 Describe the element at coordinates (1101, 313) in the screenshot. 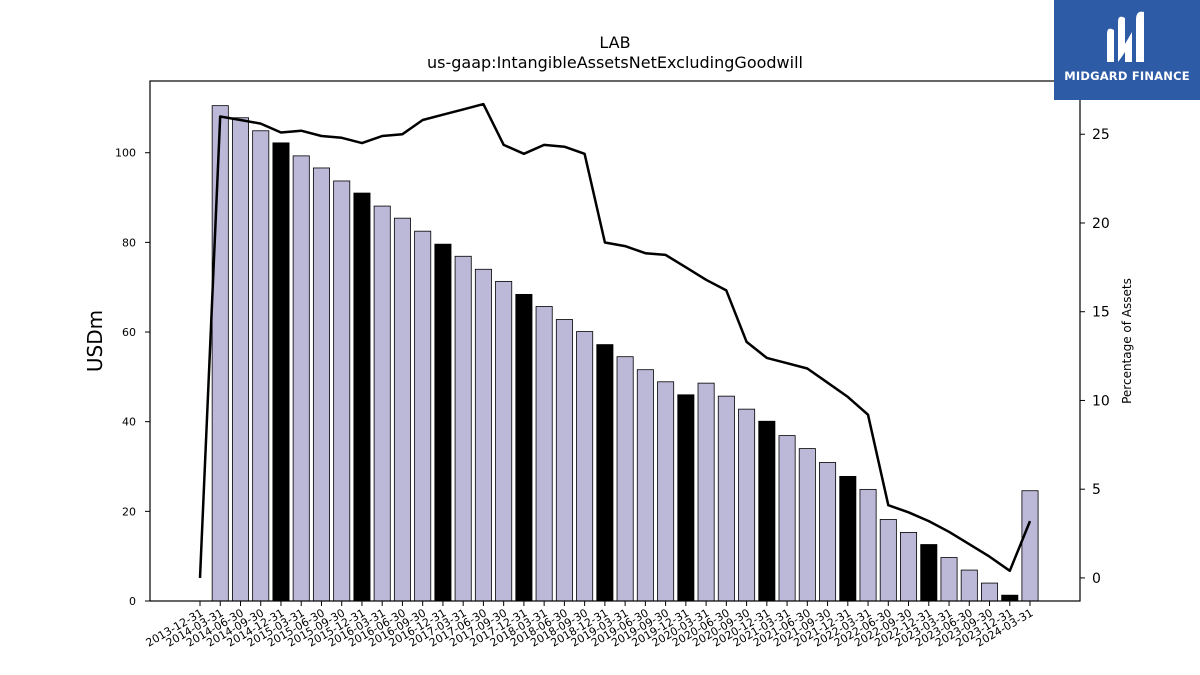

I see `y2-tick-label: 15` at that location.